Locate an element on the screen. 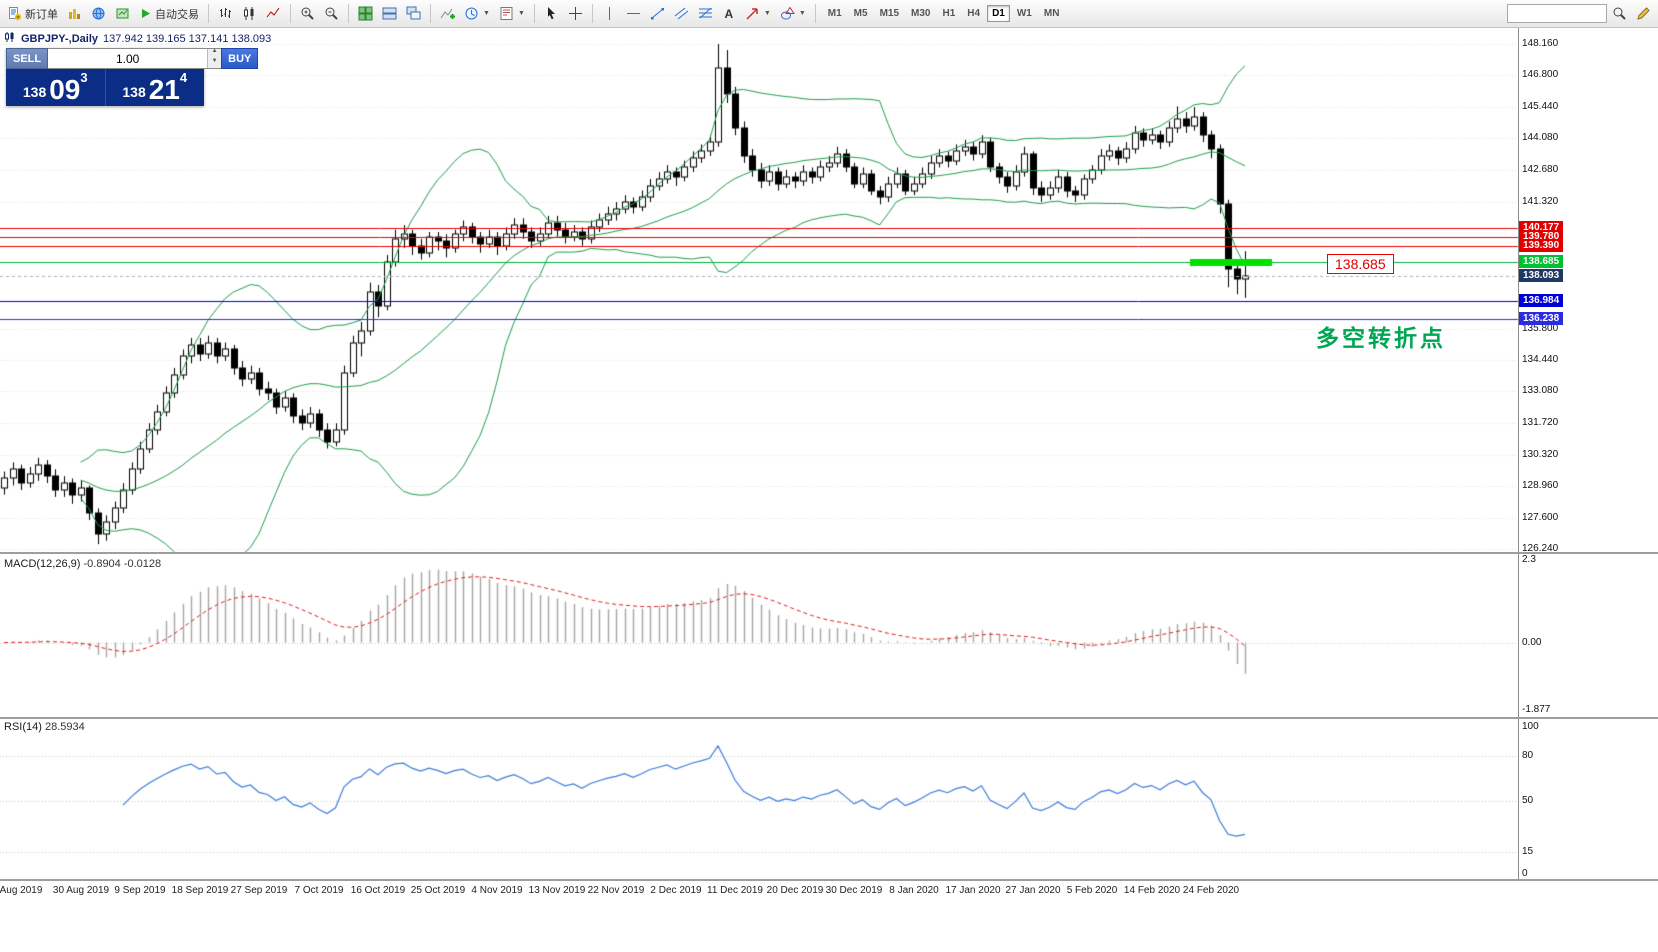 The height and width of the screenshot is (952, 1658). macd-name: MACD(12,26,9) is located at coordinates (42, 564).